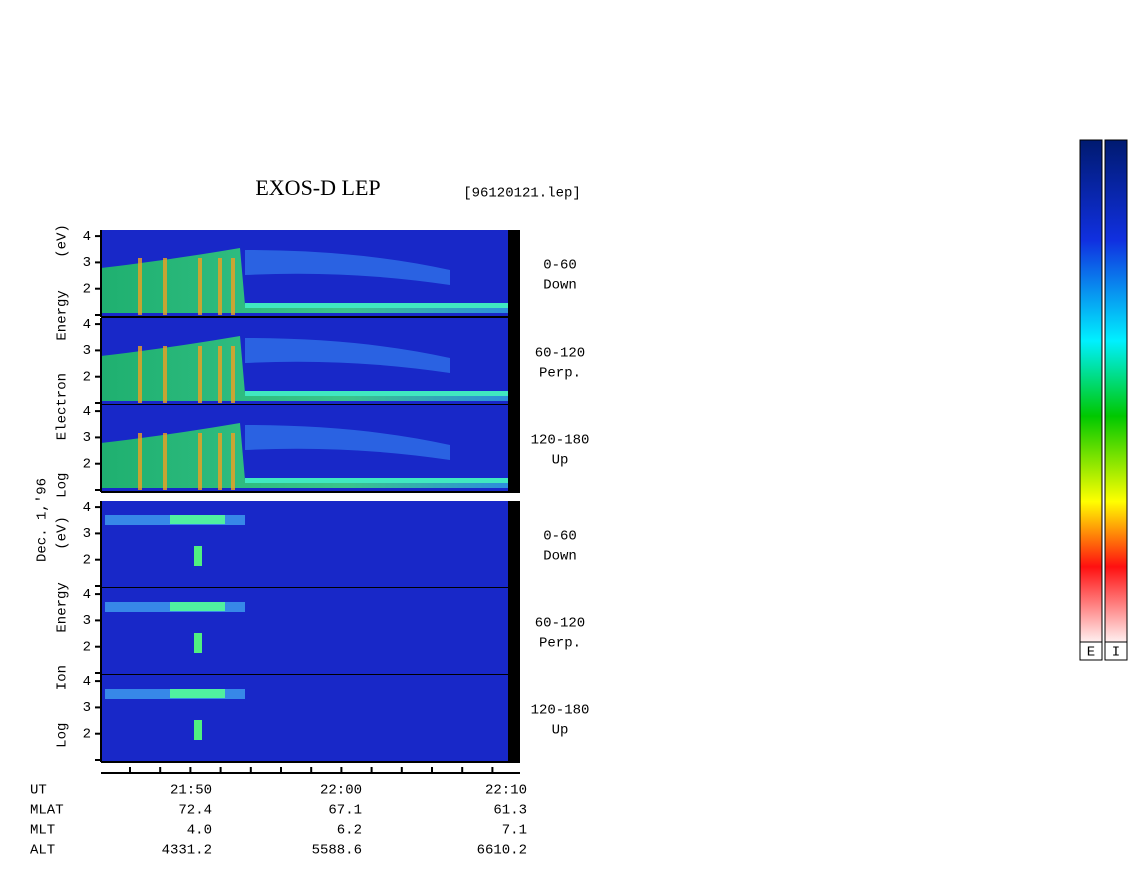  I want to click on colorbar-i, so click(1116, 391).